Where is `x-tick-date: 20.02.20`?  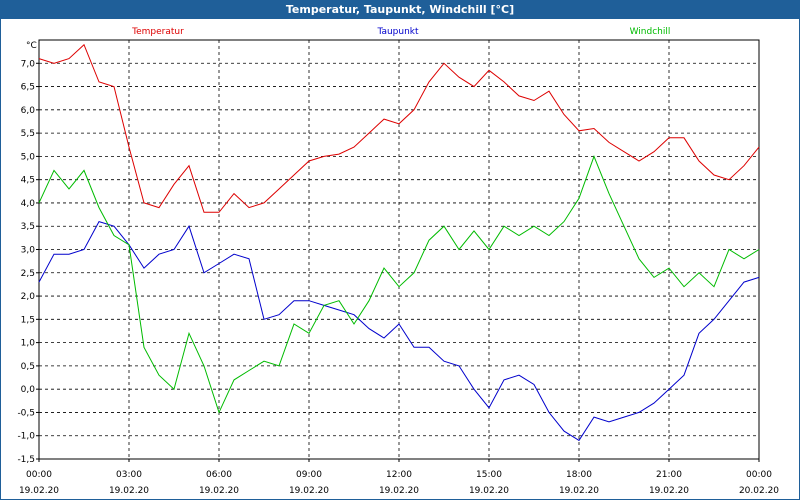
x-tick-date: 20.02.20 is located at coordinates (759, 491).